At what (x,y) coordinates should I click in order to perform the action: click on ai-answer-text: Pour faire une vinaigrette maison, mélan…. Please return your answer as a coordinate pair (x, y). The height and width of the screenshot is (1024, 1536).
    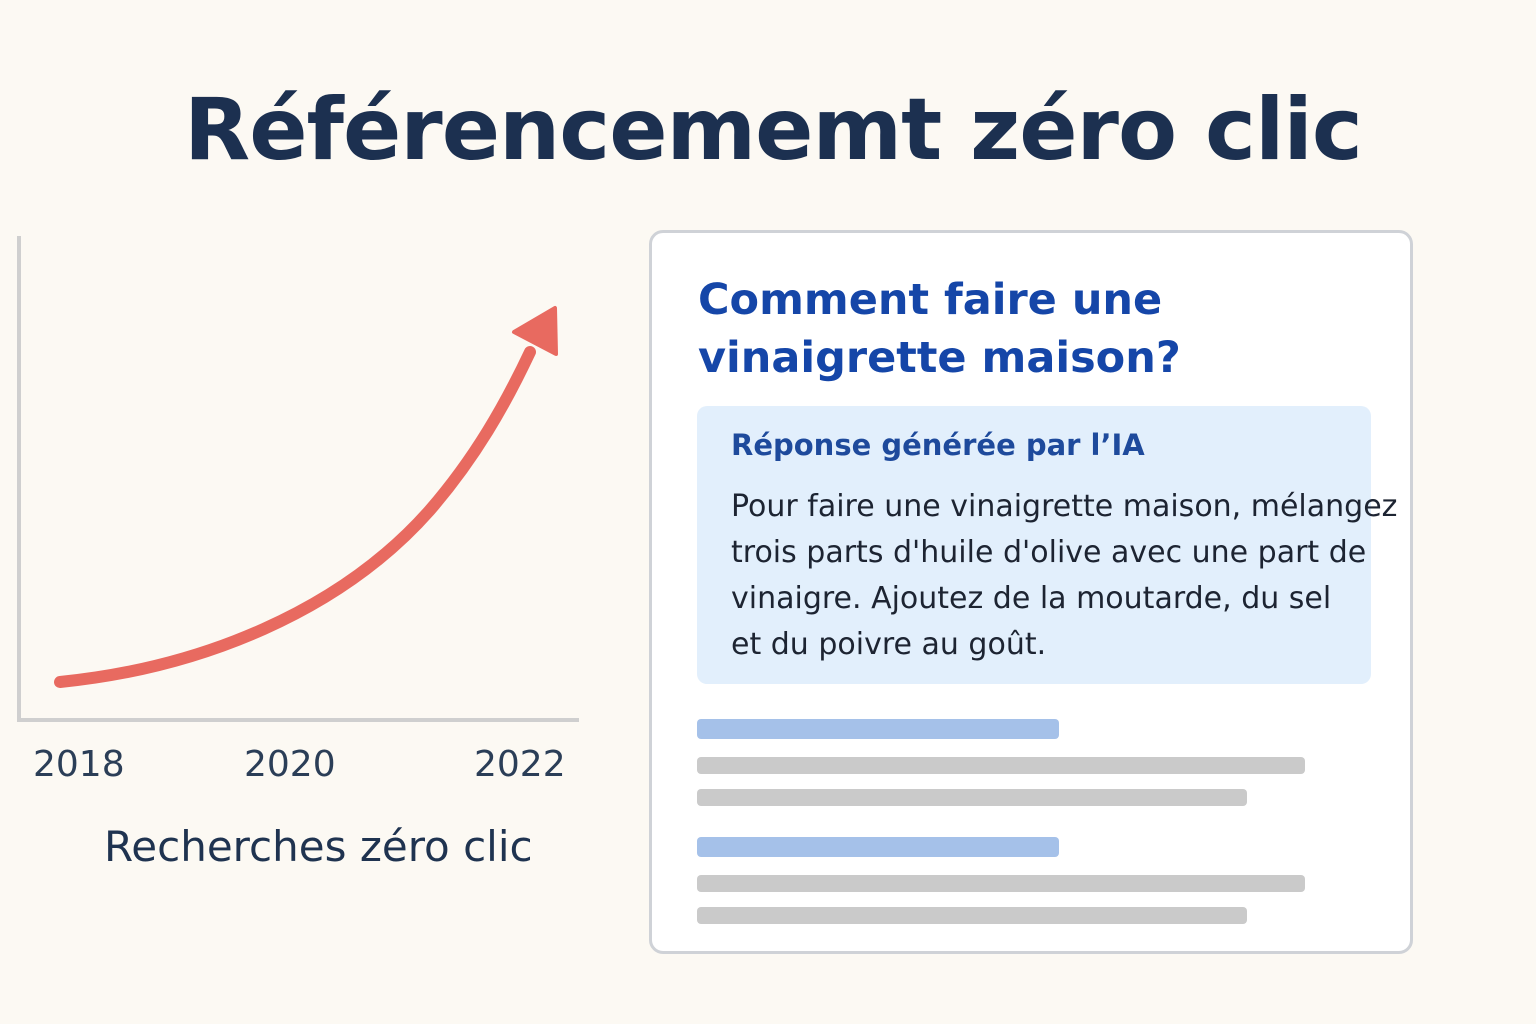
    Looking at the image, I should click on (1064, 576).